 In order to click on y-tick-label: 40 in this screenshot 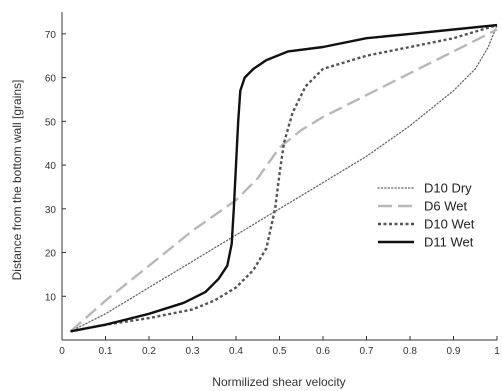, I will do `click(51, 166)`.